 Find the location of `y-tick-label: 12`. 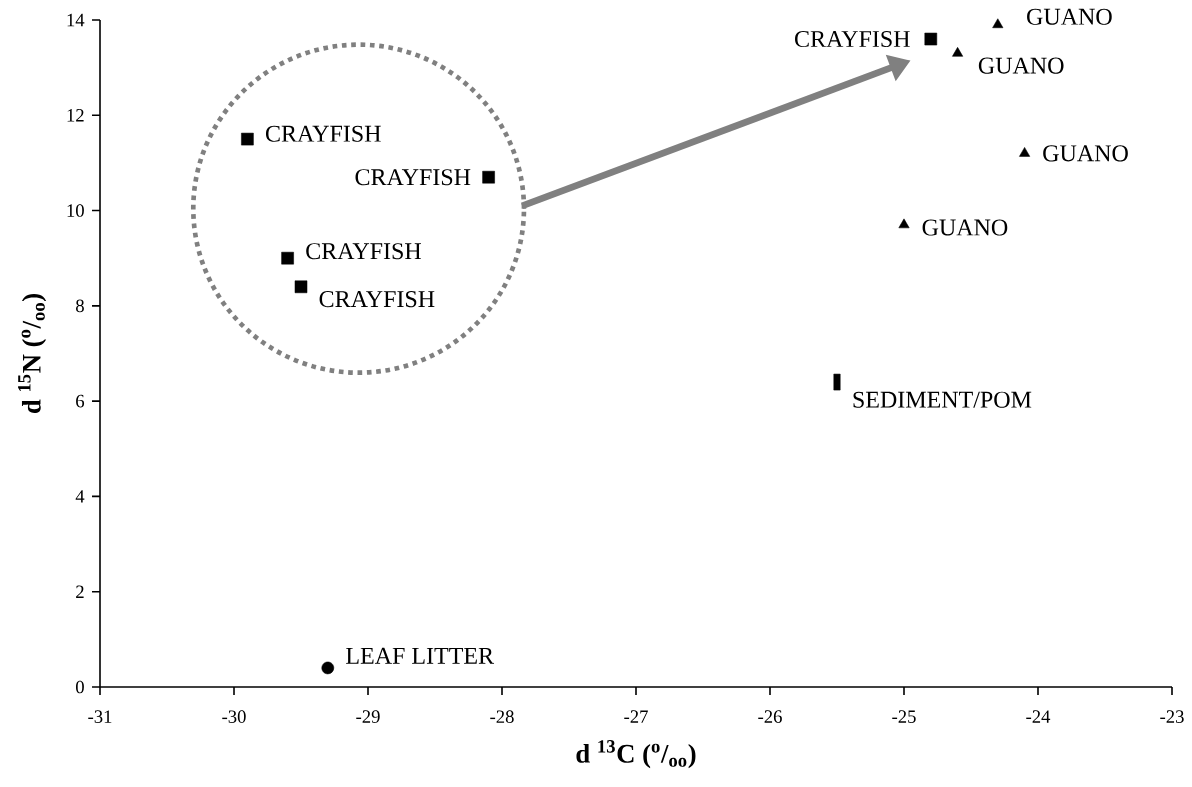

y-tick-label: 12 is located at coordinates (75, 115).